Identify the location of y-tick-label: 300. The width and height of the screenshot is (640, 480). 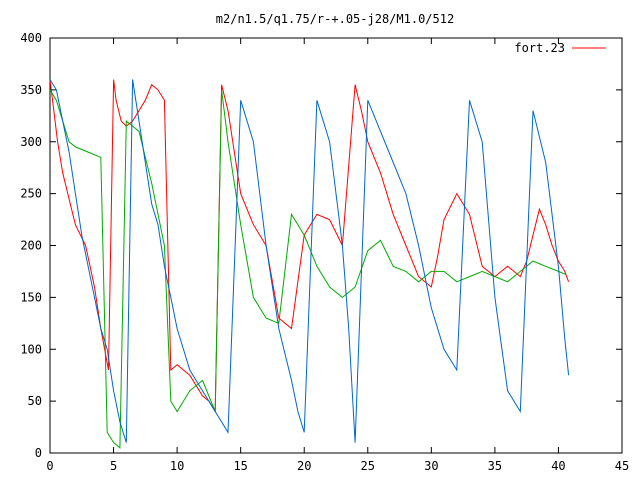
(31, 142).